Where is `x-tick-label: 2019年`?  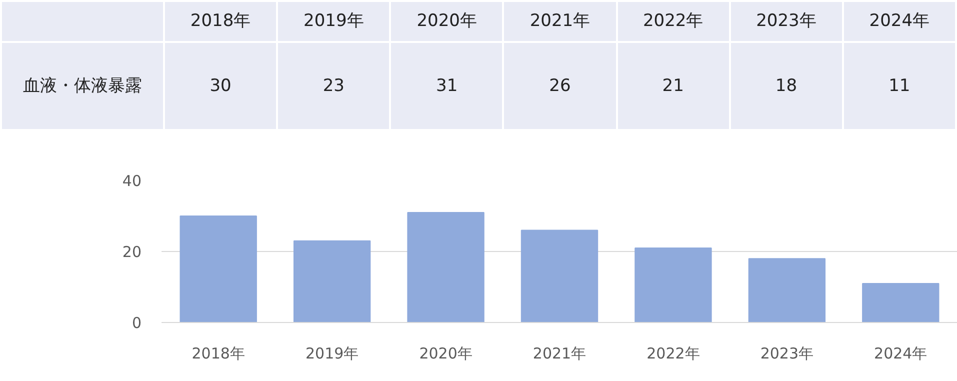 x-tick-label: 2019年 is located at coordinates (332, 353).